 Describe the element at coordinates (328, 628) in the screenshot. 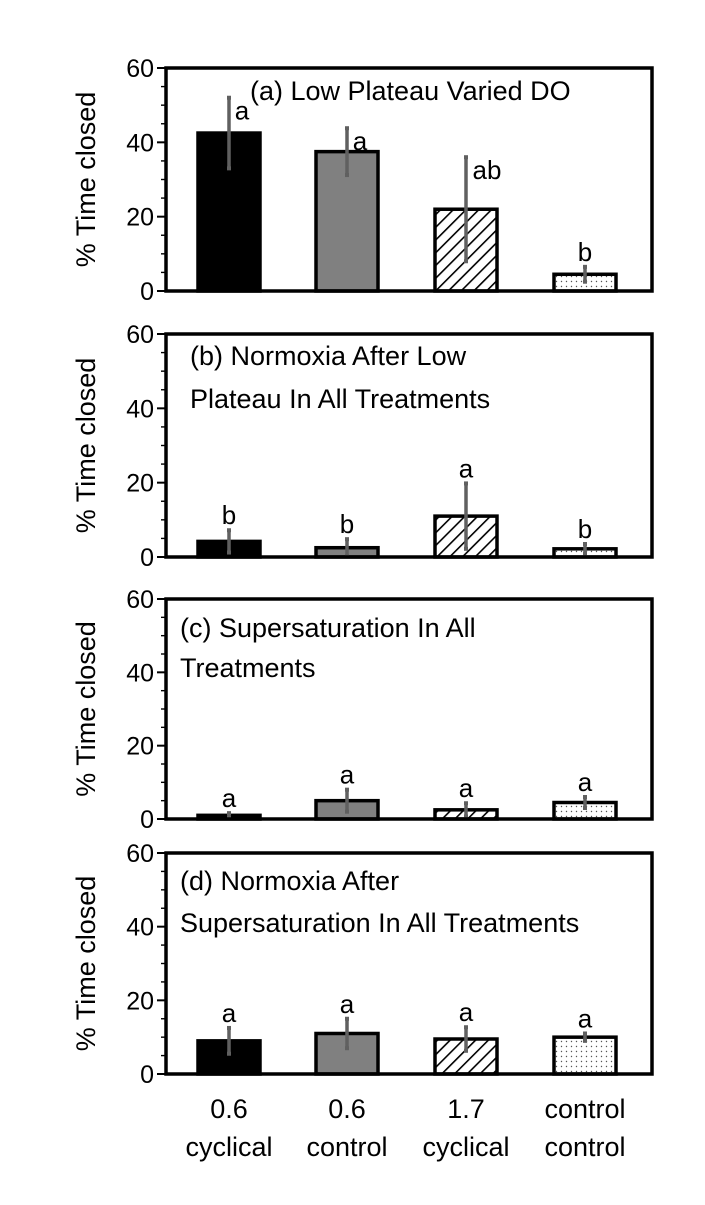

I see `panel-title: (c) Supersaturation In All` at that location.